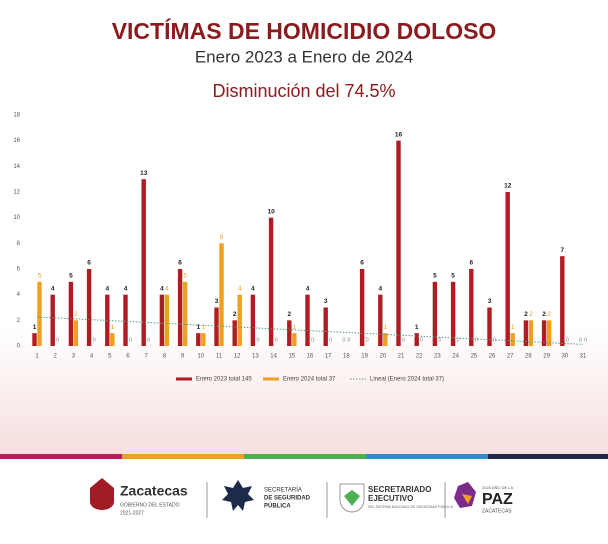 The image size is (608, 544). Describe the element at coordinates (401, 357) in the screenshot. I see `x-tick-label: 21` at that location.